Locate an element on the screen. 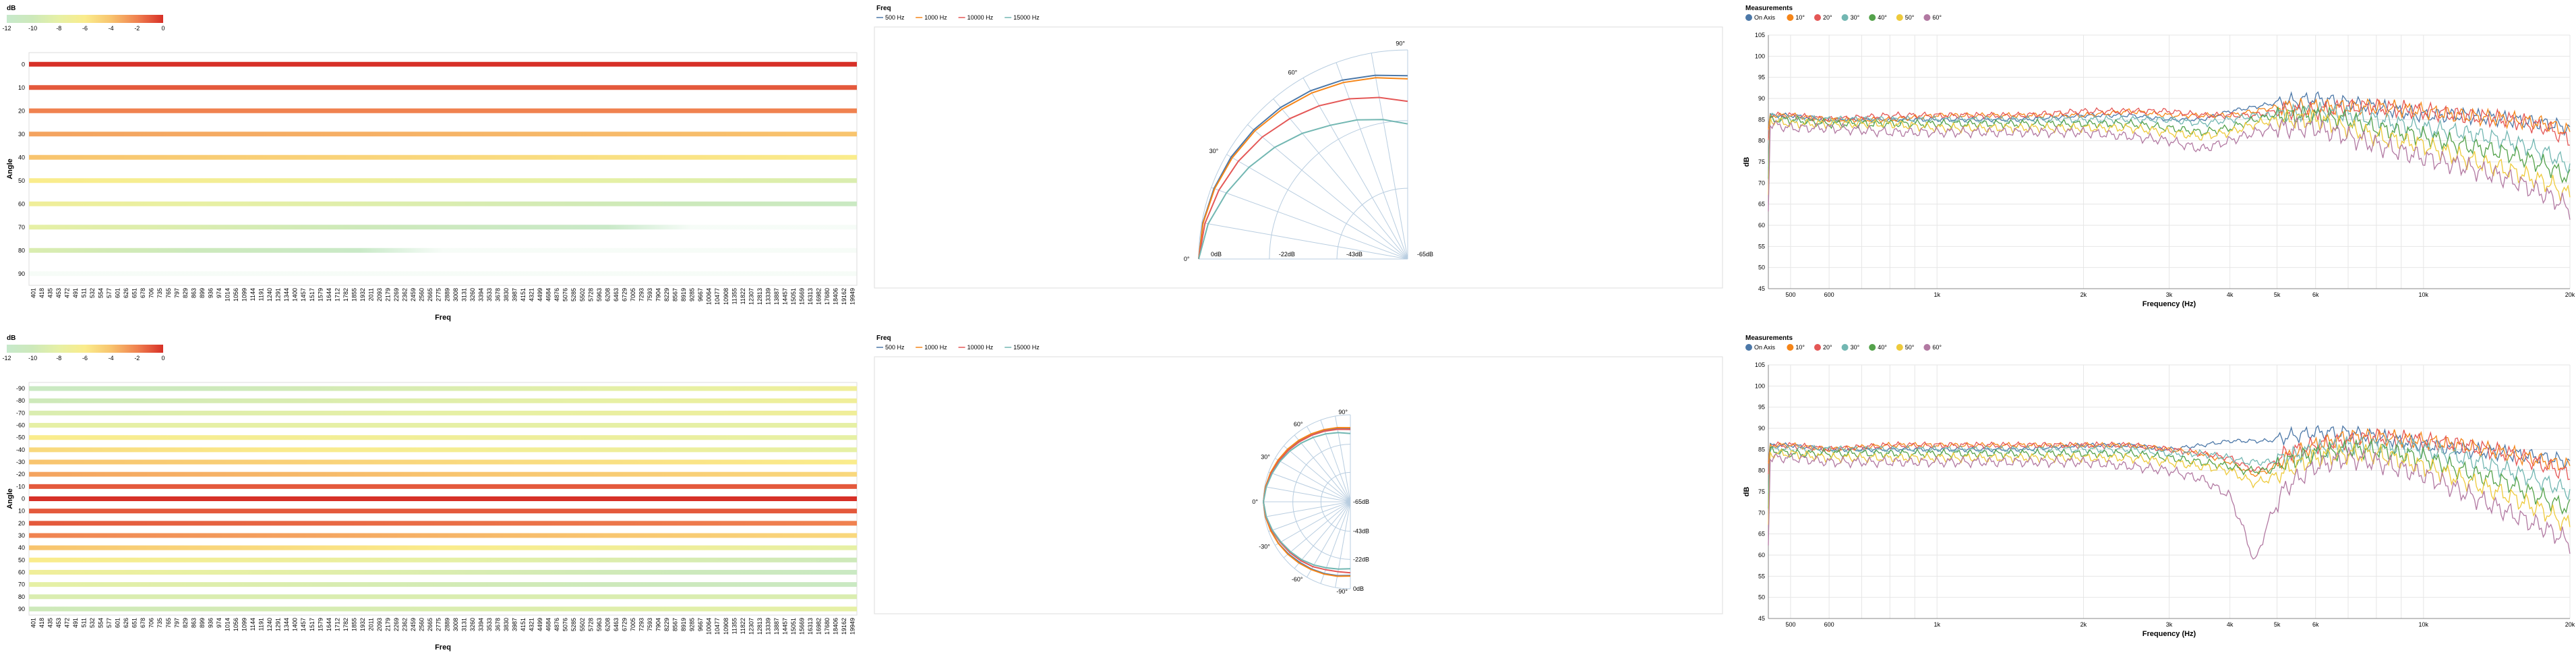 This screenshot has height=663, width=2576. x-tick-label: 2269 is located at coordinates (396, 624).